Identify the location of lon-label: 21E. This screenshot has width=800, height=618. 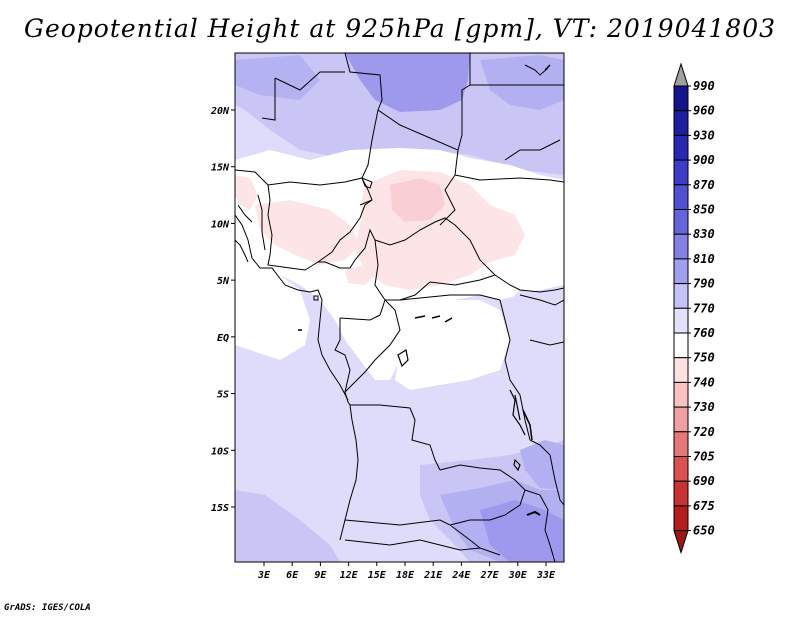
(433, 575).